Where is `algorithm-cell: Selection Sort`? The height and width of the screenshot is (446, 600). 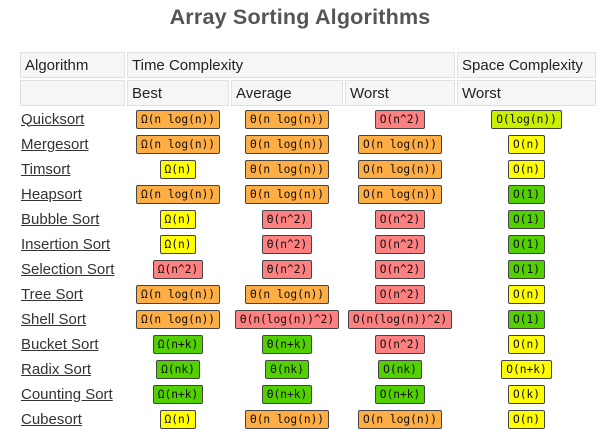
algorithm-cell: Selection Sort is located at coordinates (72, 269).